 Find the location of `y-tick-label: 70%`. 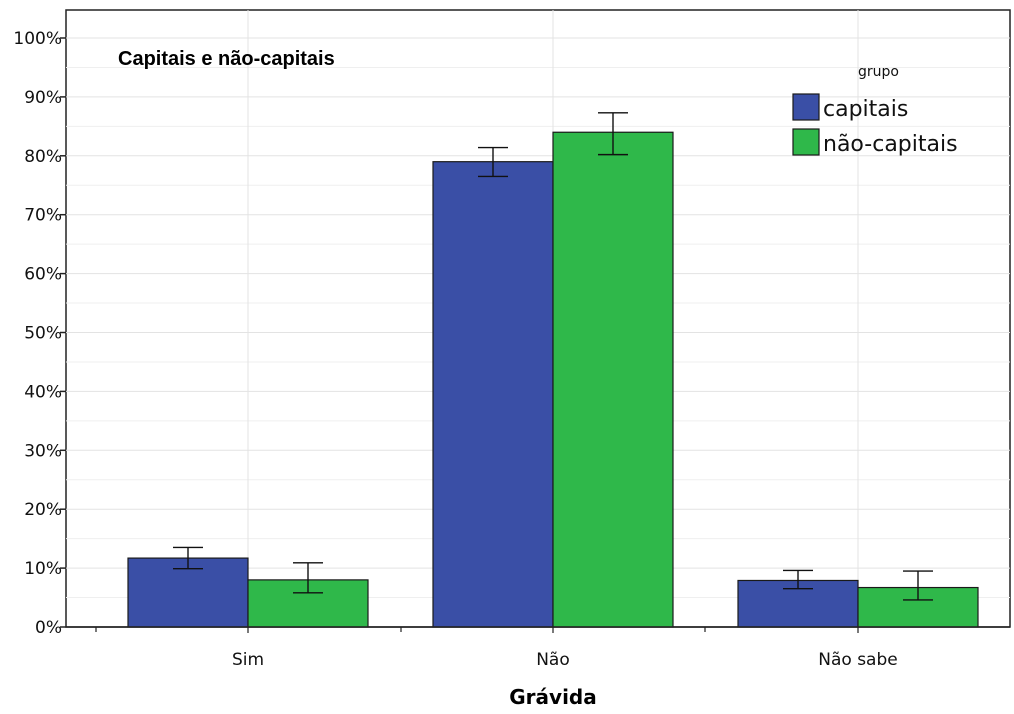

y-tick-label: 70% is located at coordinates (43, 216).